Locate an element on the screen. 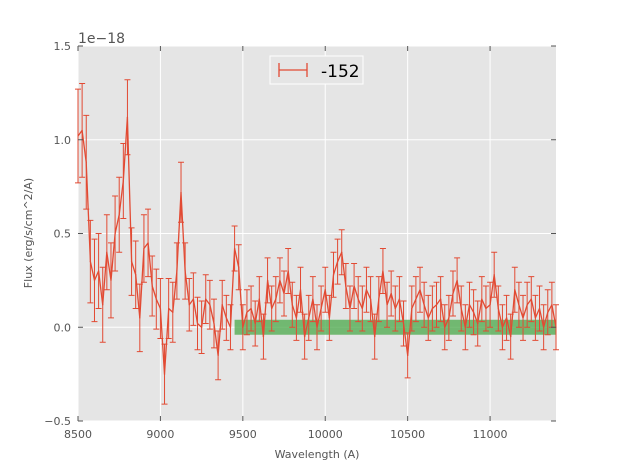 The image size is (617, 467). y-offset-label: 1e−18 is located at coordinates (101, 39).